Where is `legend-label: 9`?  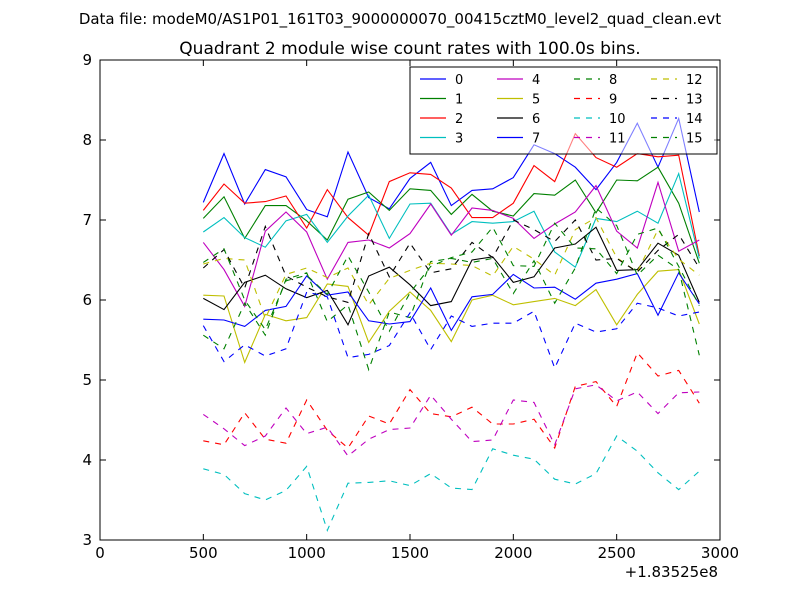
legend-label: 9 is located at coordinates (613, 100).